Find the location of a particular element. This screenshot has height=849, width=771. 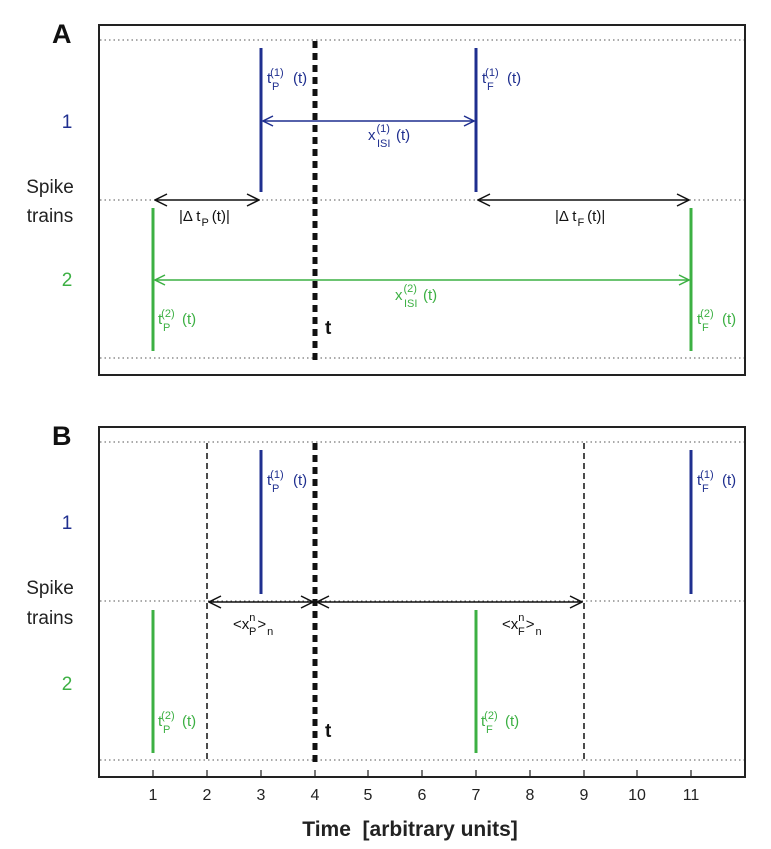

panel-b-tp2-label: t(2) P (t) is located at coordinates (177, 723).